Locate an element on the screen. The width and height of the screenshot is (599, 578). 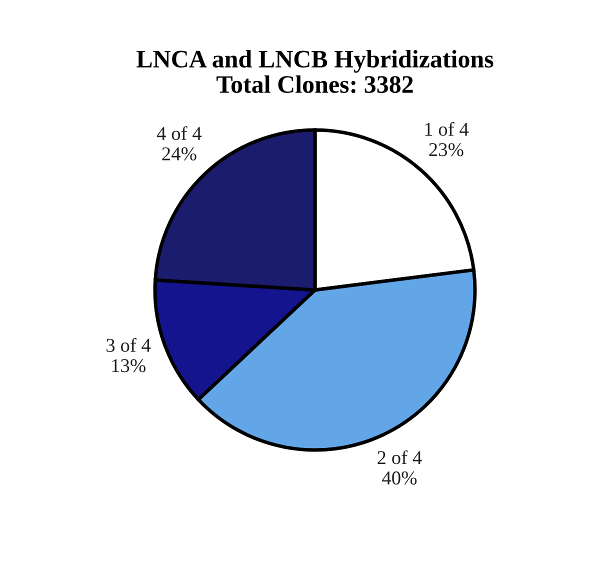
data-label: 40% is located at coordinates (399, 478).